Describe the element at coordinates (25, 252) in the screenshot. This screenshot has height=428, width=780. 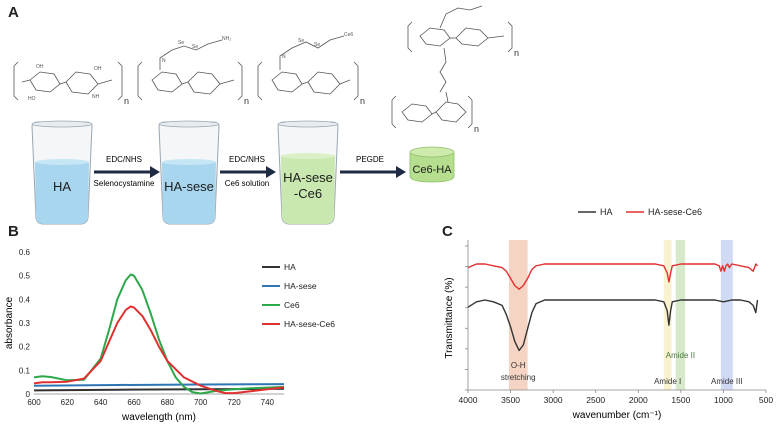
I see `absorbance-y-tick-6: 0.6` at that location.